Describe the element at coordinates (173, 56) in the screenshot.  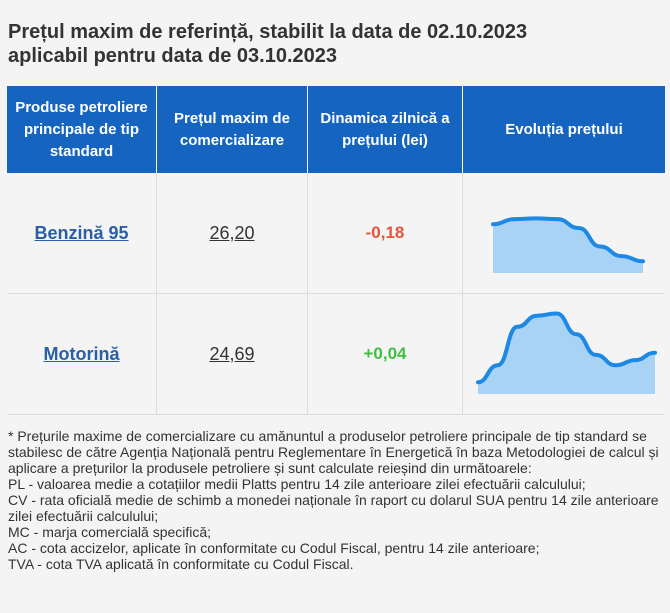
I see `title-line-2: aplicabil pentru data de 03.10.2023` at that location.